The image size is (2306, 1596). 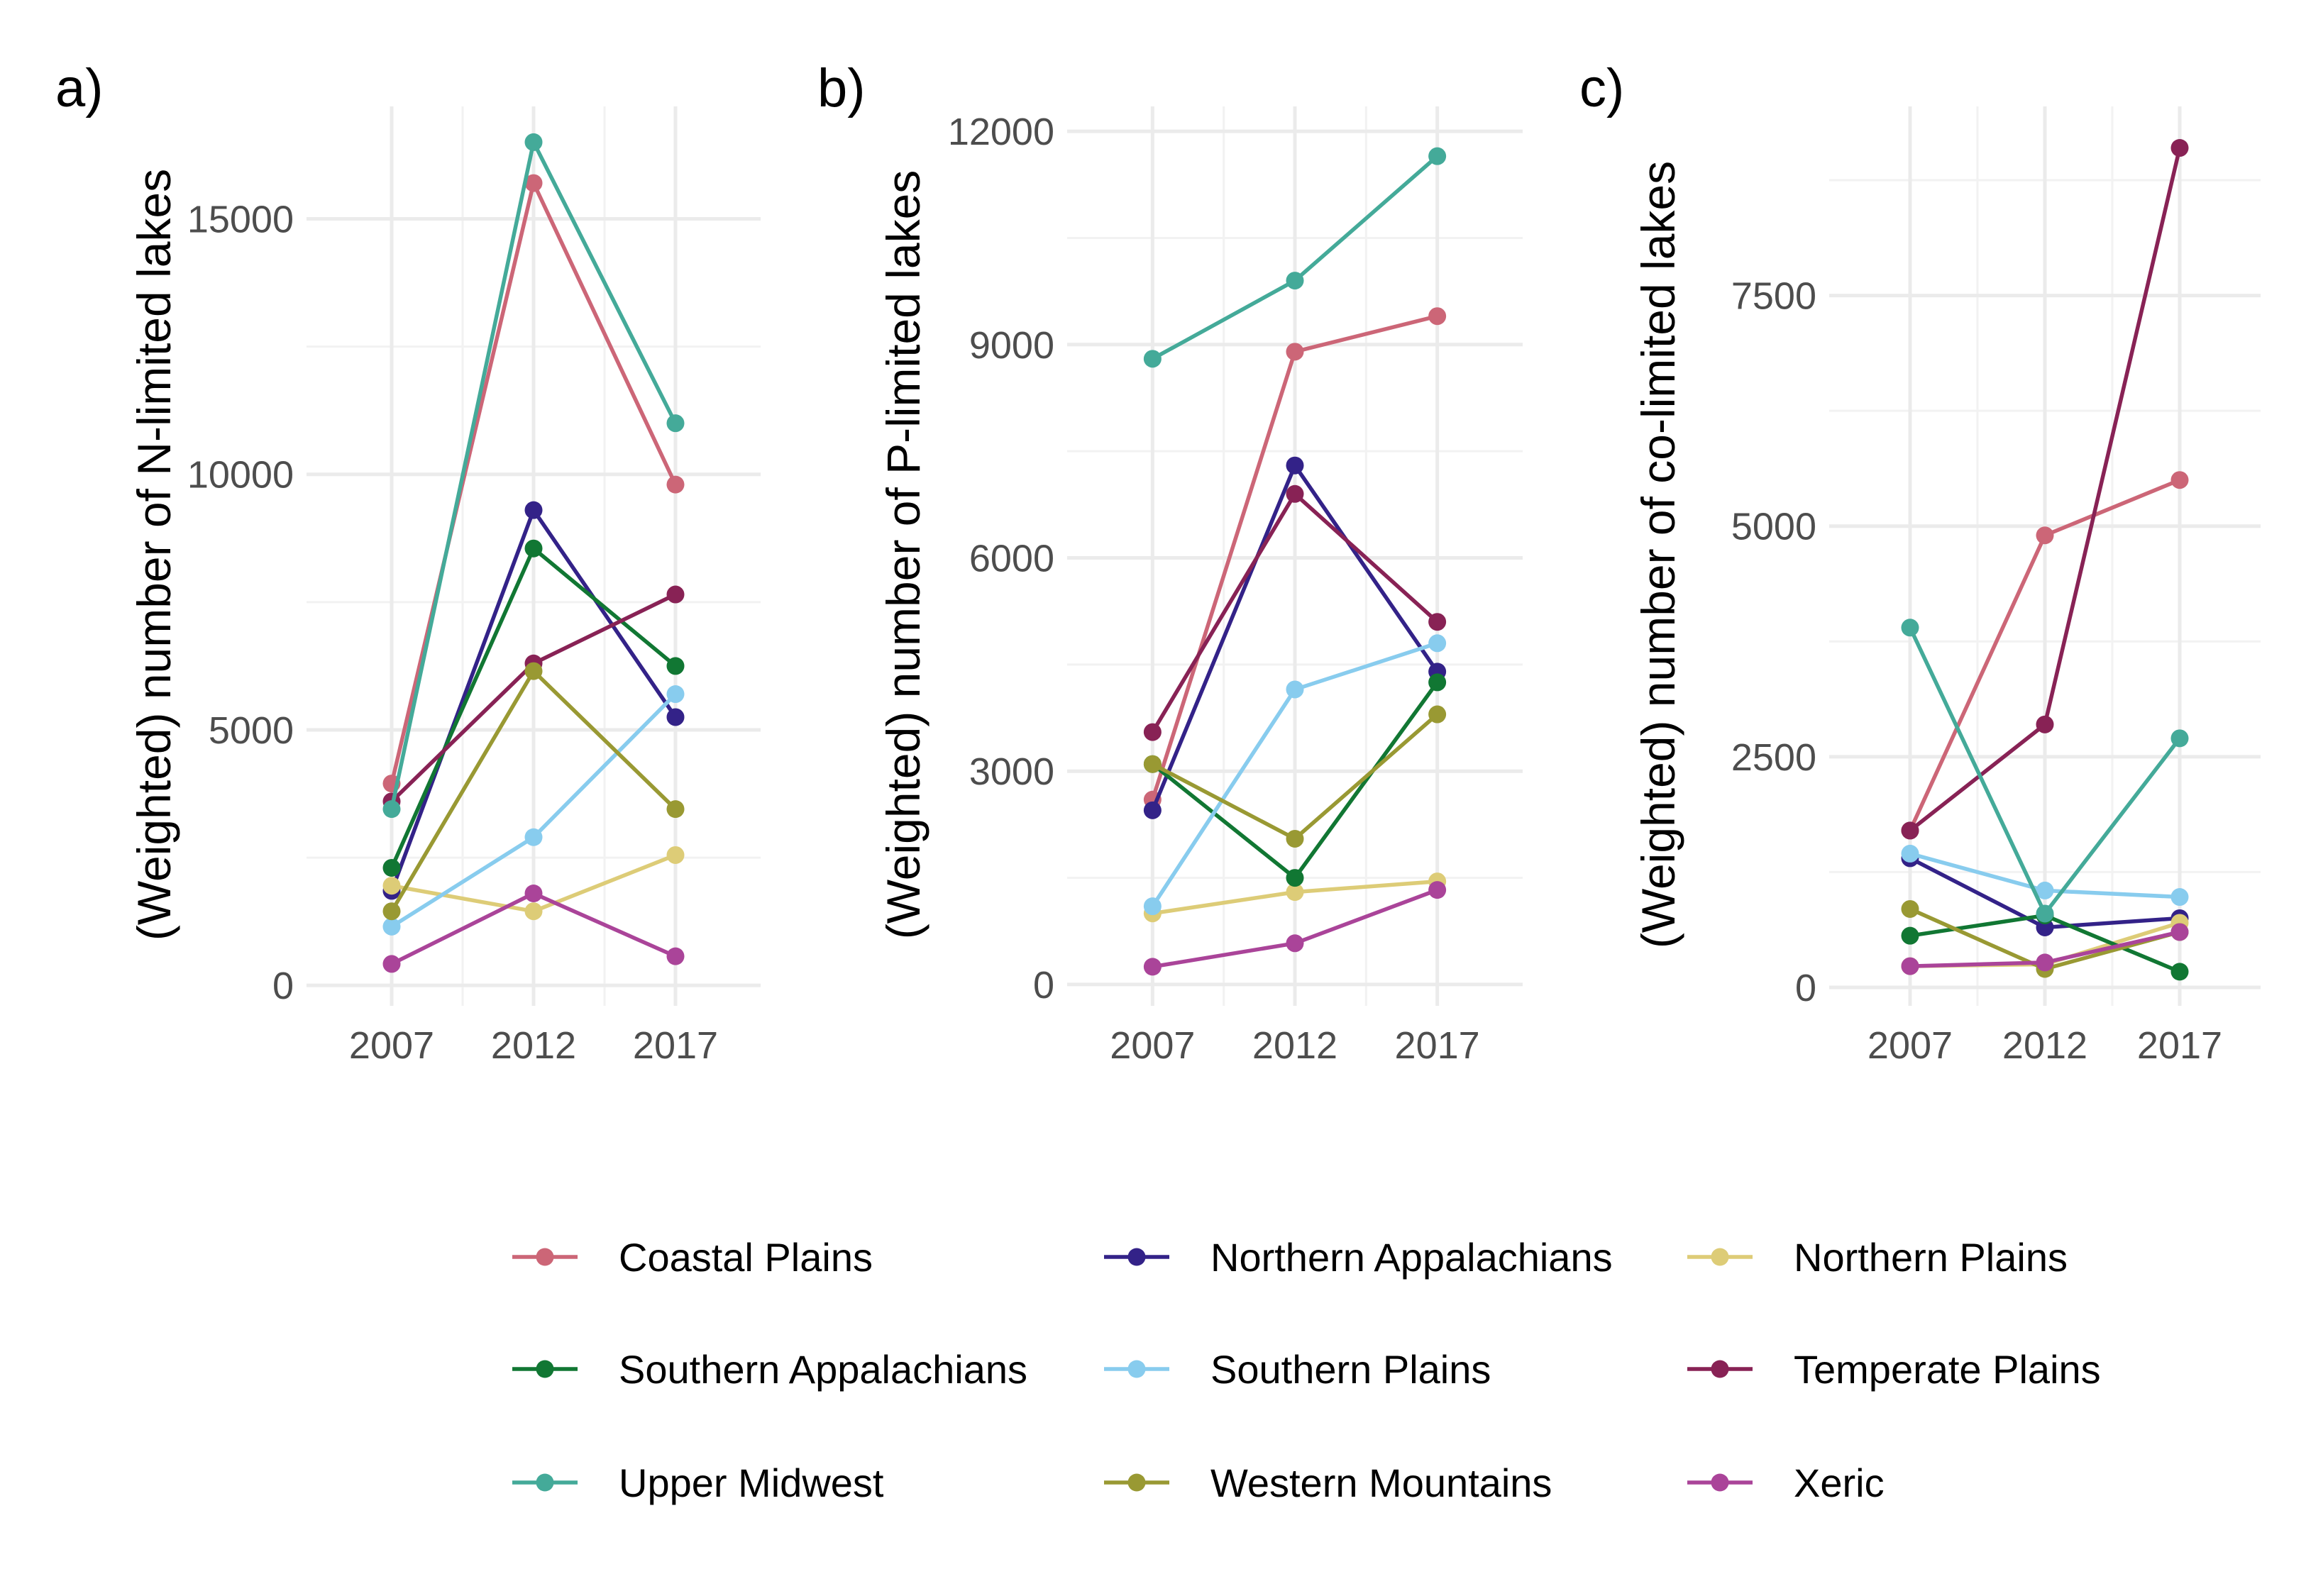 I want to click on y-tick-label: 15000, so click(x=241, y=220).